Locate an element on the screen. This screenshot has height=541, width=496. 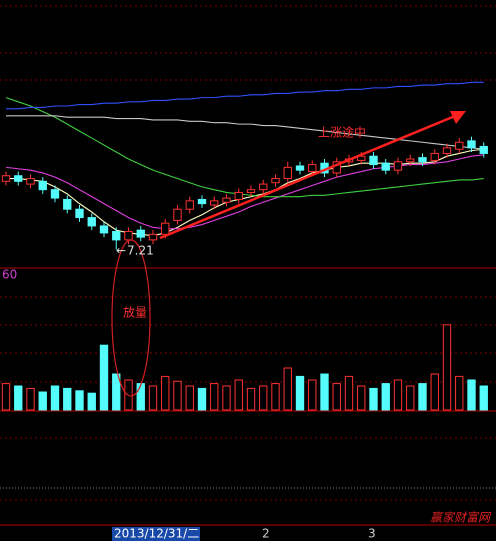
annotation: 上涨途中 is located at coordinates (342, 132).